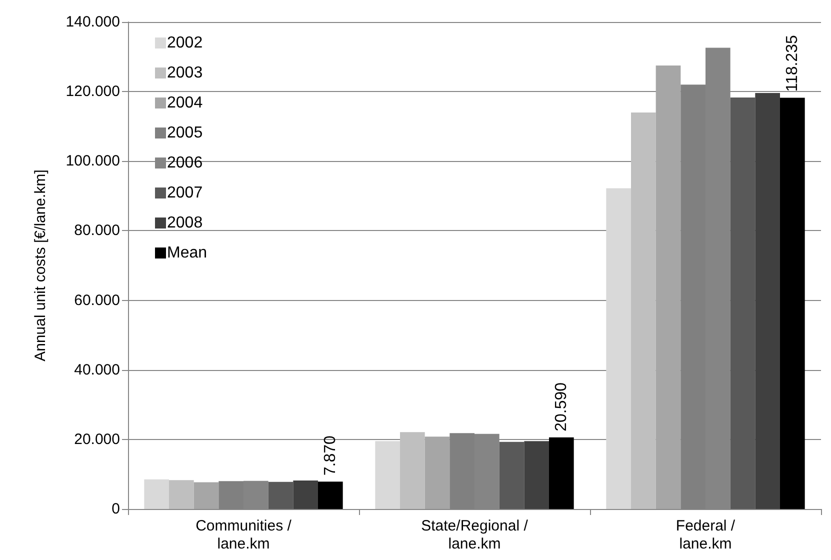 Image resolution: width=831 pixels, height=560 pixels. What do you see at coordinates (97, 369) in the screenshot?
I see `y-tick-label: 40.000` at bounding box center [97, 369].